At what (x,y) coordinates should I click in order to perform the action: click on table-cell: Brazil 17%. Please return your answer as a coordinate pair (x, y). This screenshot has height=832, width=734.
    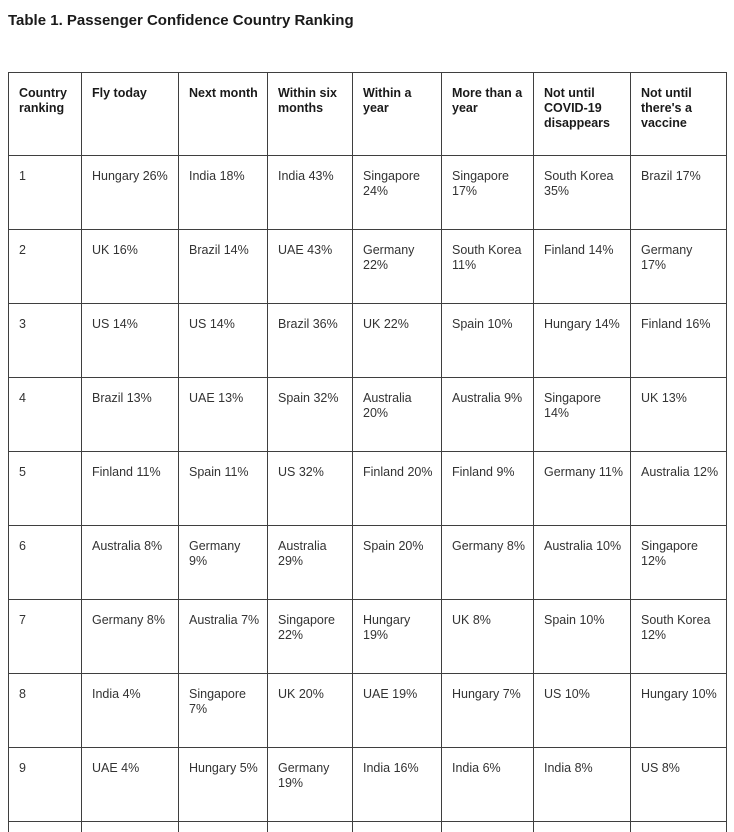
    Looking at the image, I should click on (678, 192).